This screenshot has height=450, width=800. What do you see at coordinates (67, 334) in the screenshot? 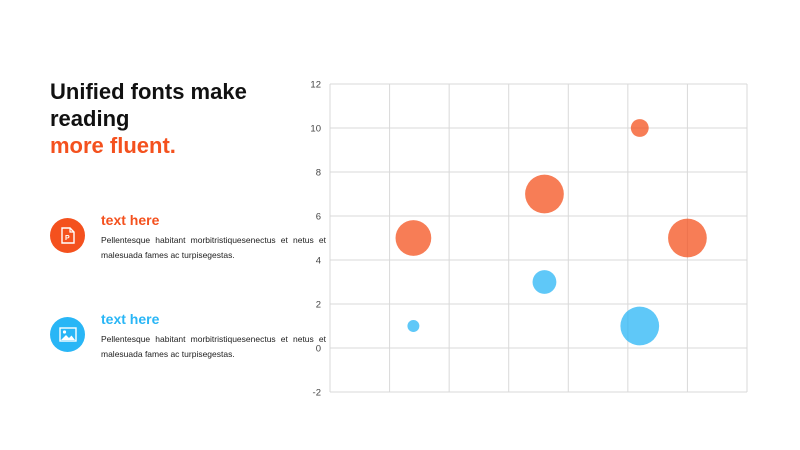
I see `image-icon` at bounding box center [67, 334].